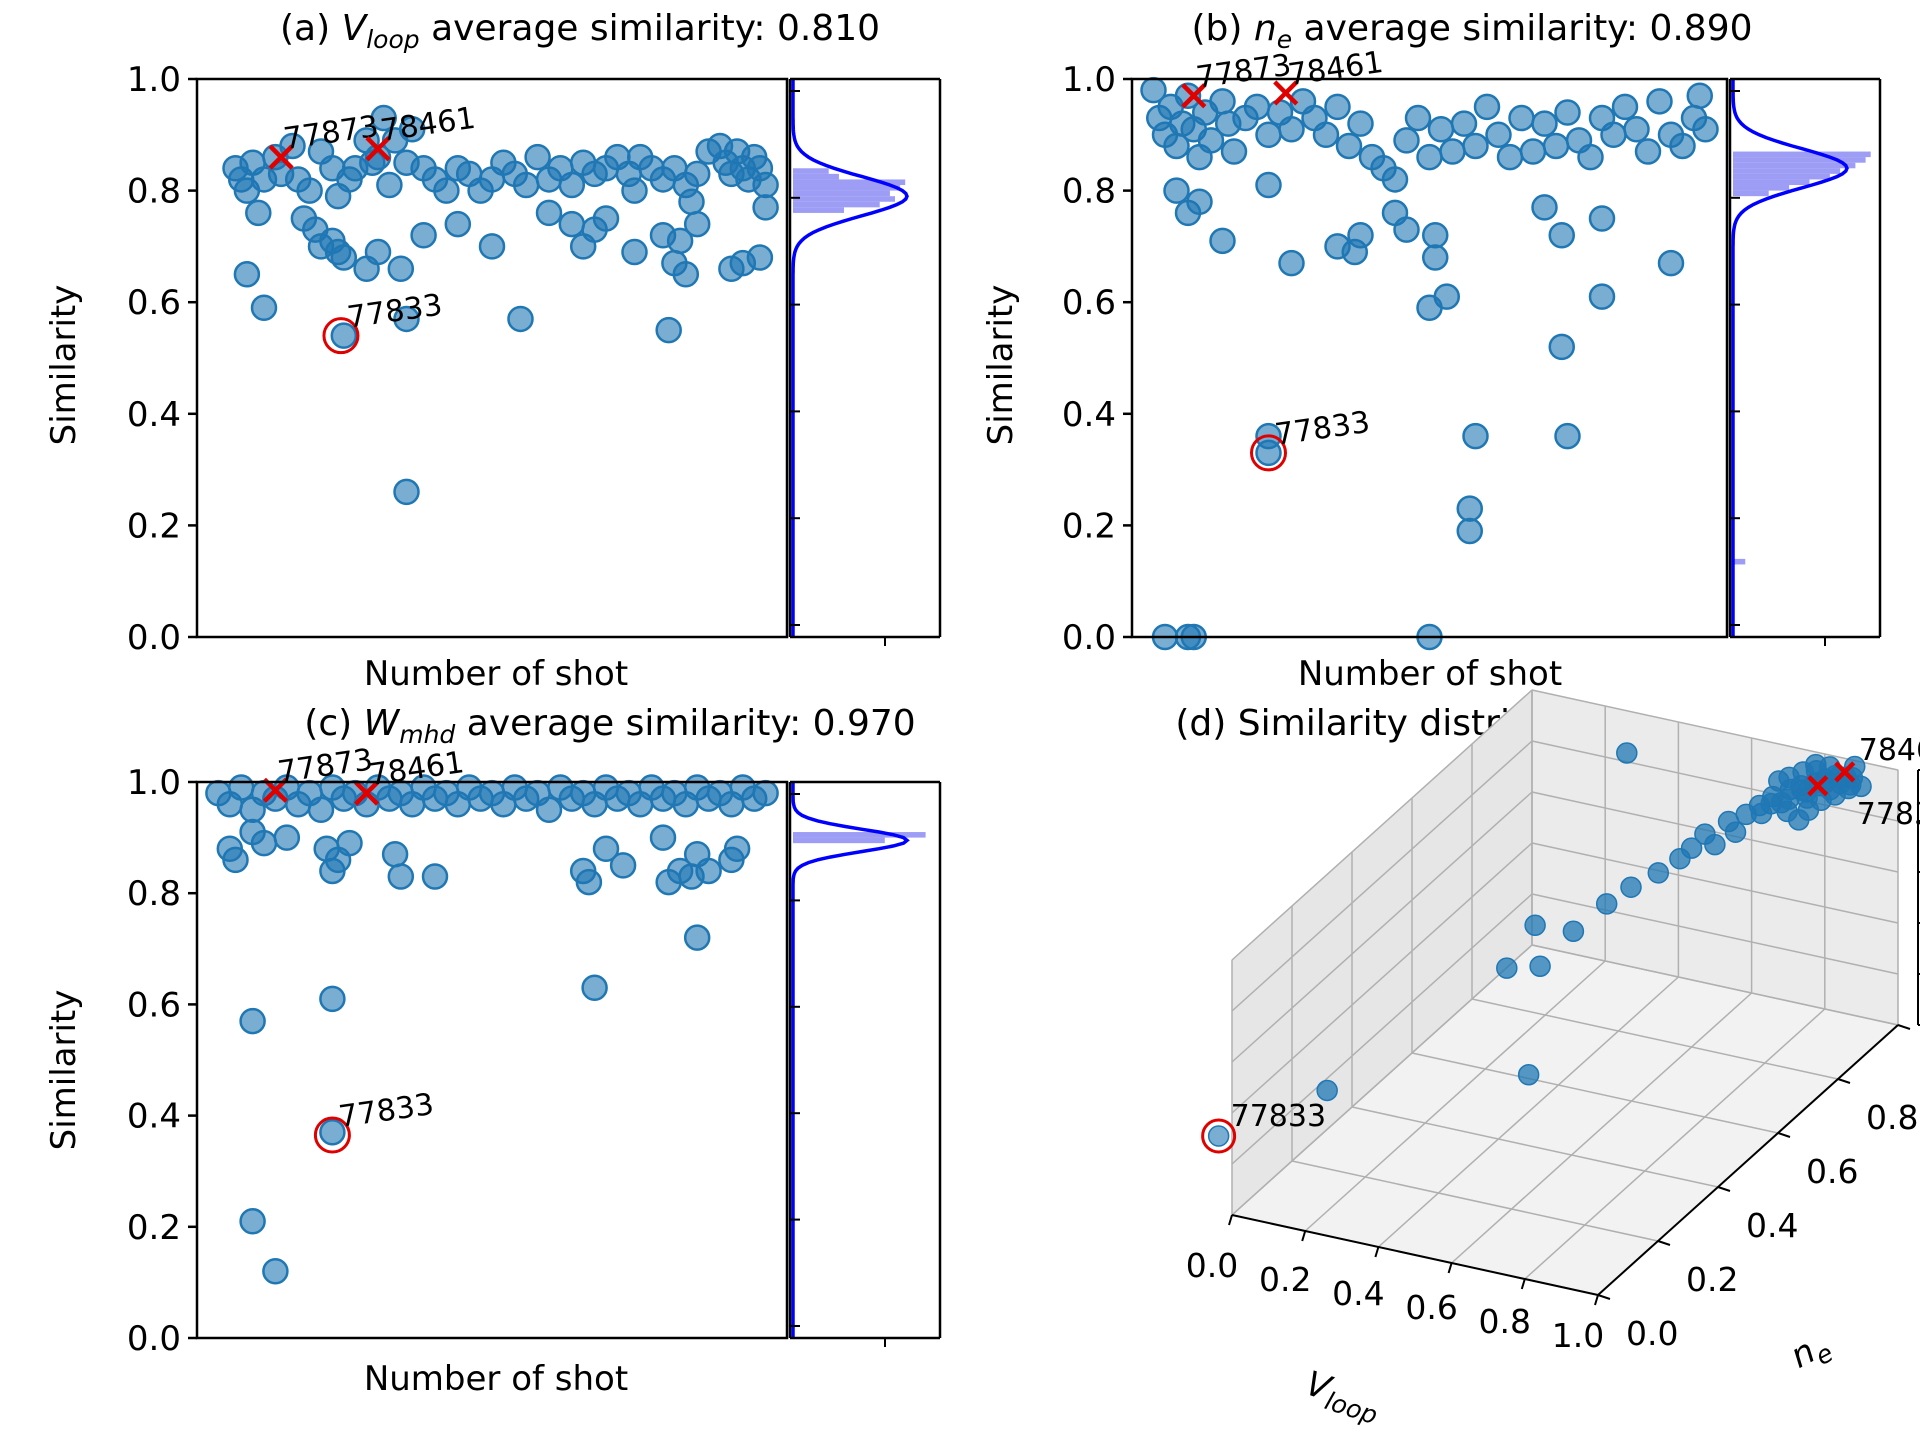  What do you see at coordinates (580, 31) in the screenshot?
I see `panel-title: (a) Vloop average similarity: 0.810` at bounding box center [580, 31].